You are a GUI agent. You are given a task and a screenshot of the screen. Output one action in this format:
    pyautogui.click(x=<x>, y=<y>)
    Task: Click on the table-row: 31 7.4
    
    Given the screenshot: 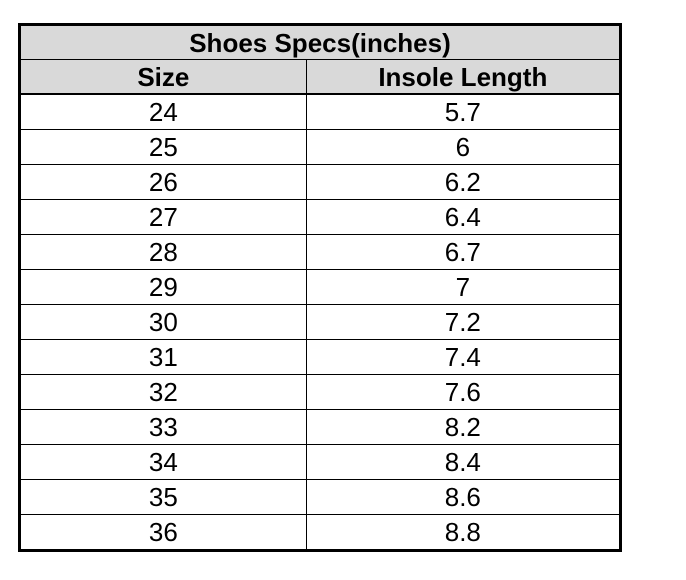 What is the action you would take?
    pyautogui.click(x=320, y=357)
    